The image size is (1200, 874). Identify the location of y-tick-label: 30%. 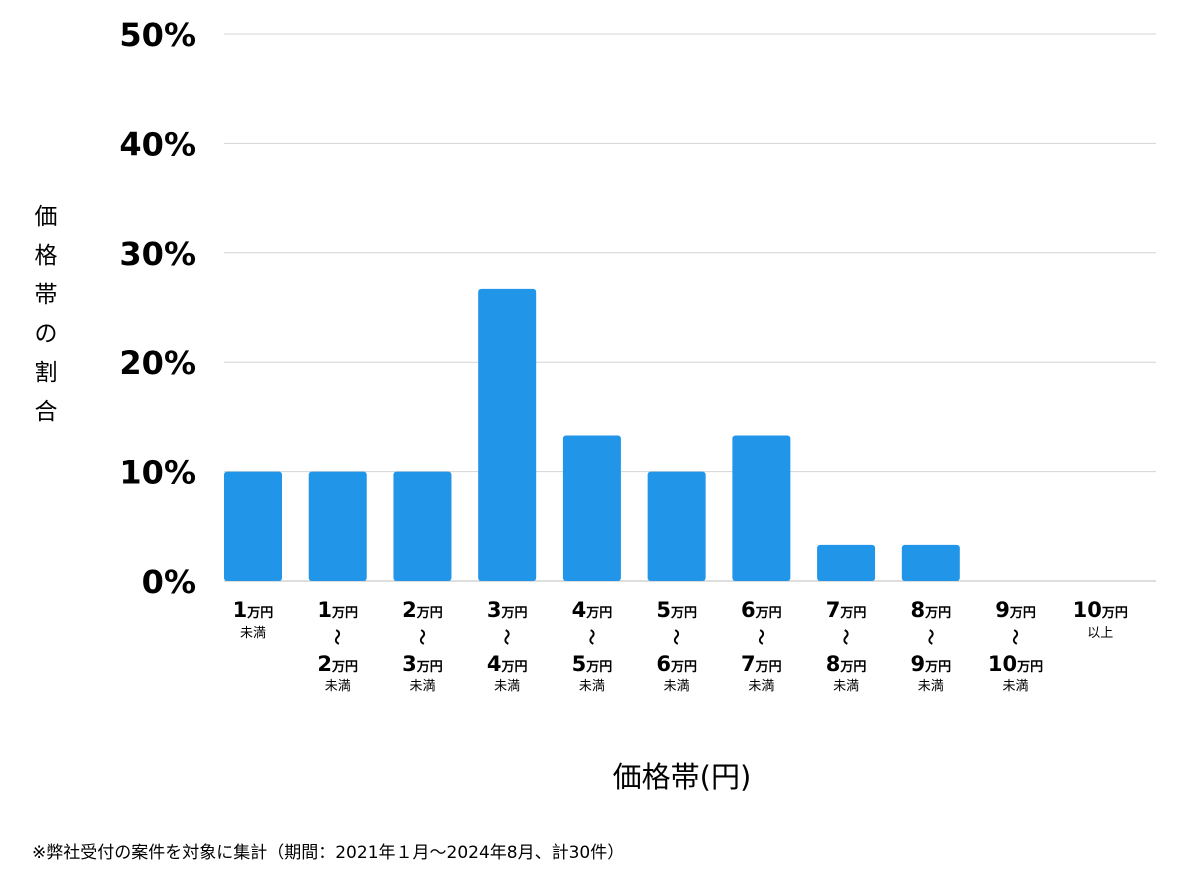
(157, 254).